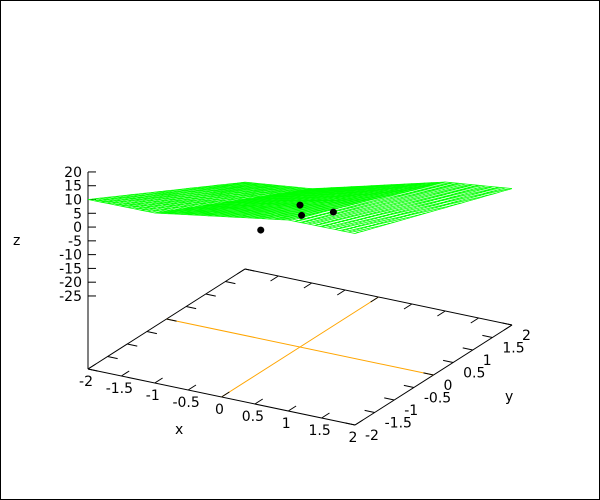  I want to click on z-tick-label: -25, so click(70, 297).